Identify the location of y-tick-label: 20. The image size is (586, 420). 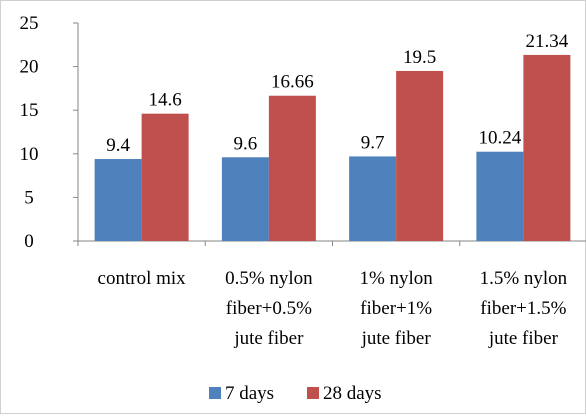
(29, 67).